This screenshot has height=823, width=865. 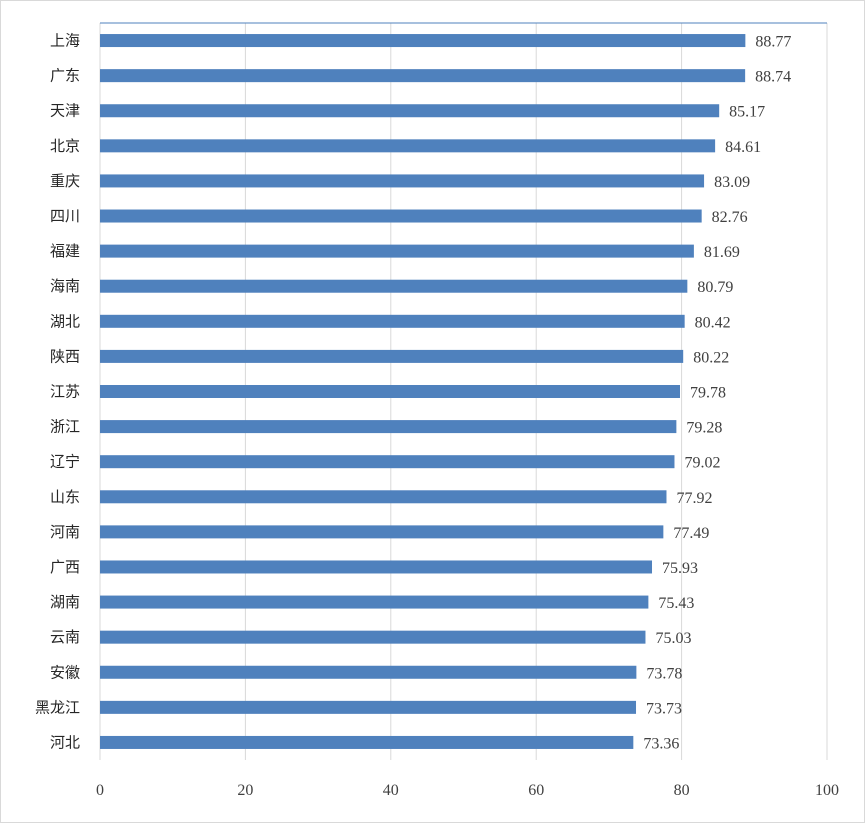 I want to click on x-tick-label: 100, so click(x=827, y=790).